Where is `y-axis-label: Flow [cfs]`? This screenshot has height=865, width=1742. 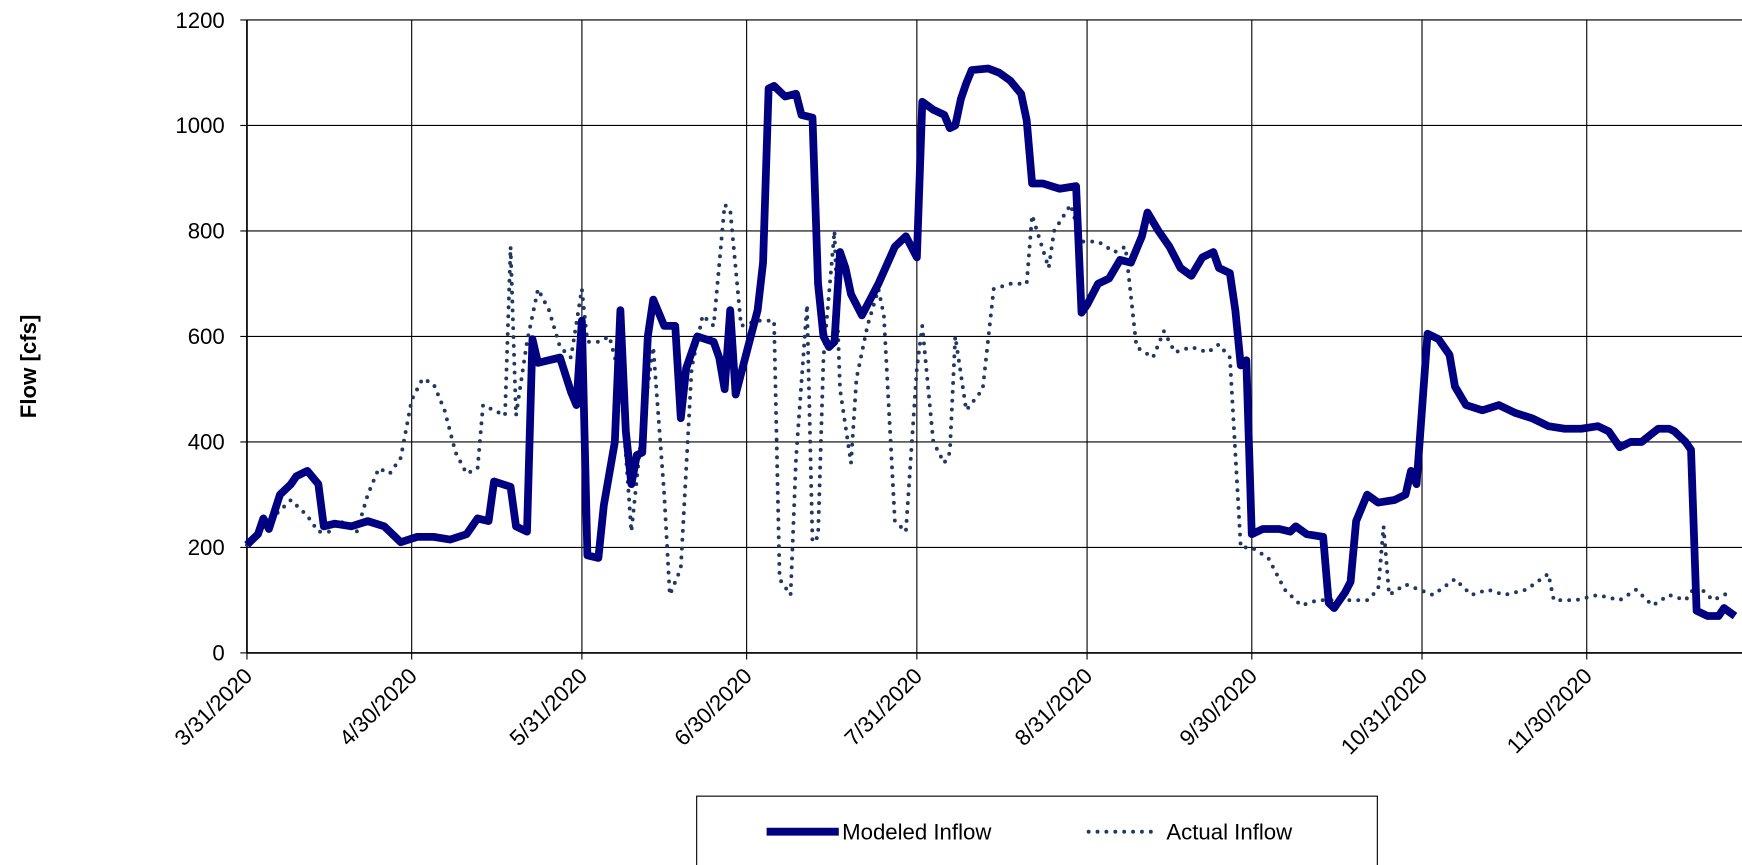
y-axis-label: Flow [cfs] is located at coordinates (28, 367).